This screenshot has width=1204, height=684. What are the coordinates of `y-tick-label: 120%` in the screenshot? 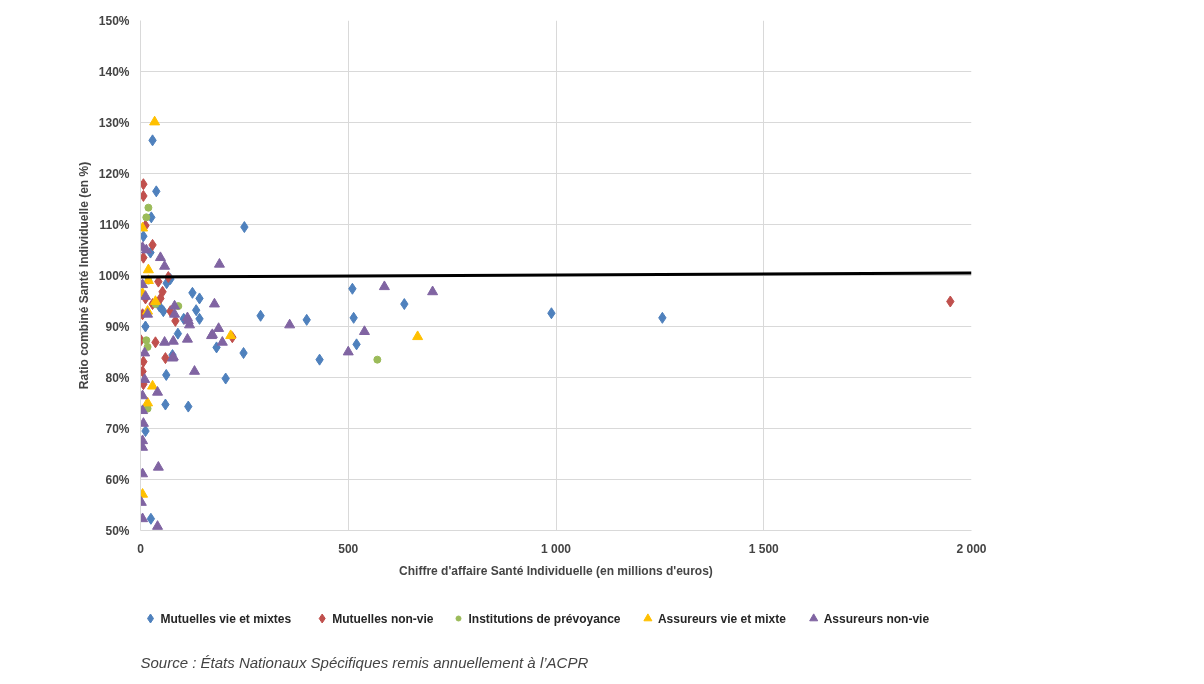 It's located at (114, 173).